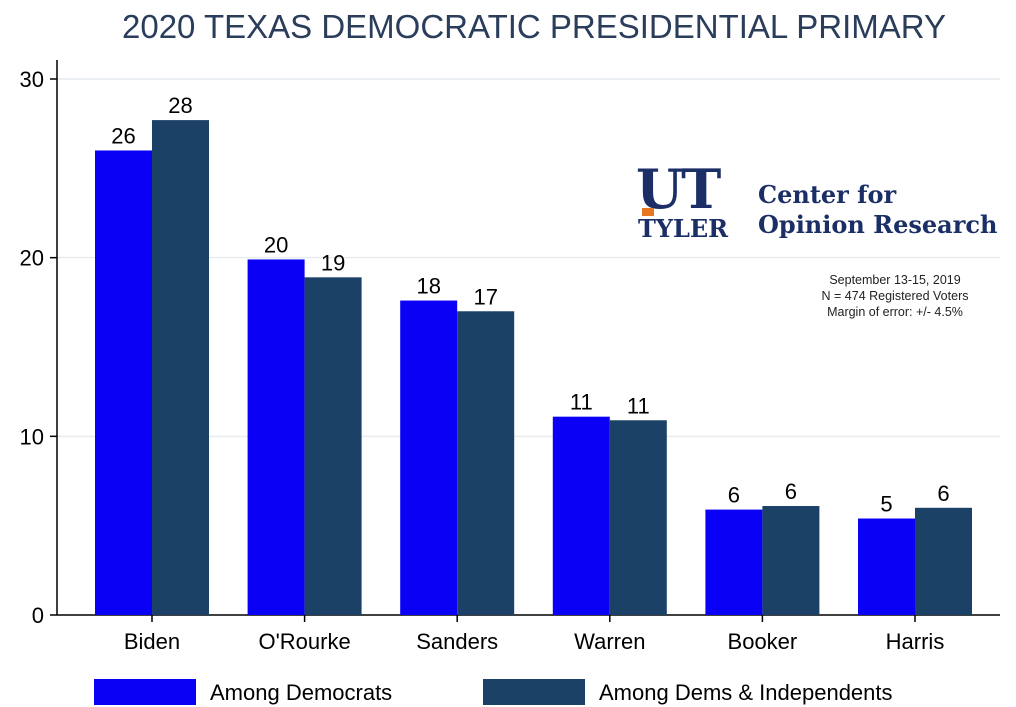 This screenshot has width=1016, height=707. I want to click on ut-tyler-logo: UT TYLER Center for Opinion Research, so click(825, 207).